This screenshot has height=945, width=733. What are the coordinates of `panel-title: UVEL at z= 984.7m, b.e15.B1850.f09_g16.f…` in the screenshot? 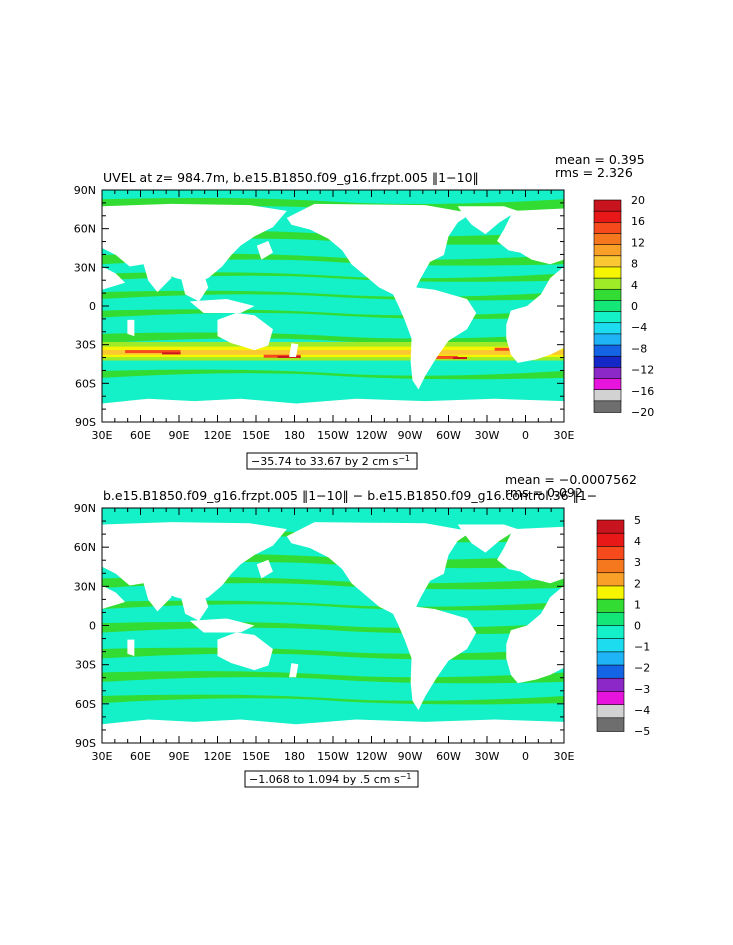 It's located at (291, 177).